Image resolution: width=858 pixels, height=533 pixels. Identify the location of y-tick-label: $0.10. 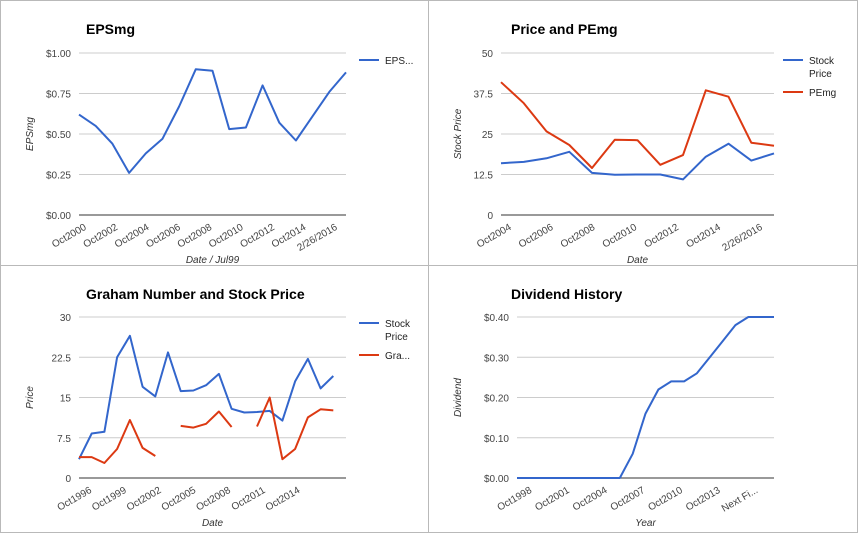
(496, 439).